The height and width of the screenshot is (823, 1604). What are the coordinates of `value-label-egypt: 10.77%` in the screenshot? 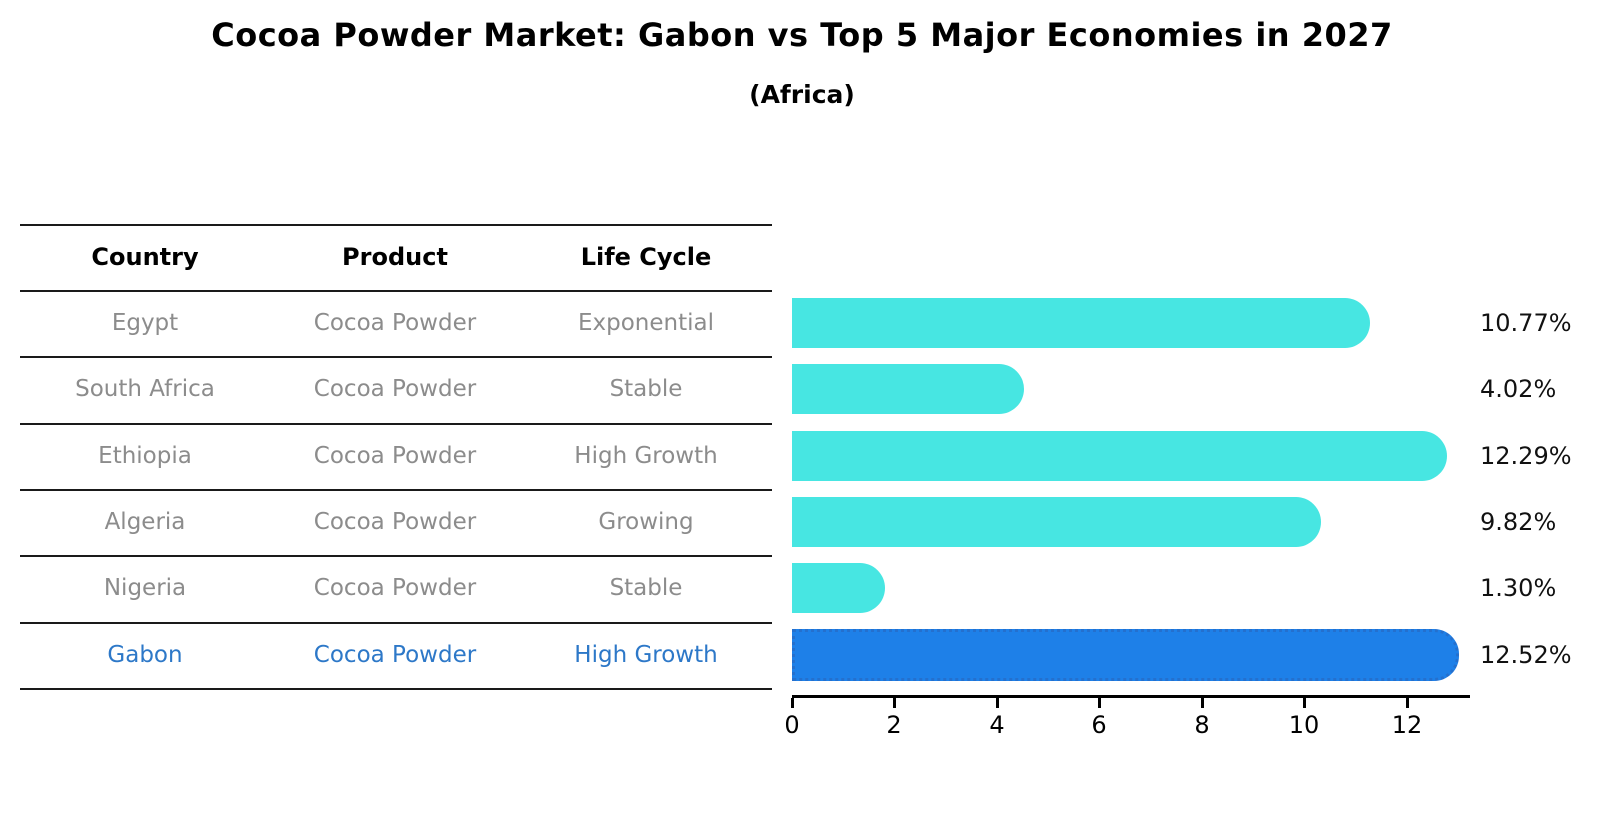 It's located at (1526, 323).